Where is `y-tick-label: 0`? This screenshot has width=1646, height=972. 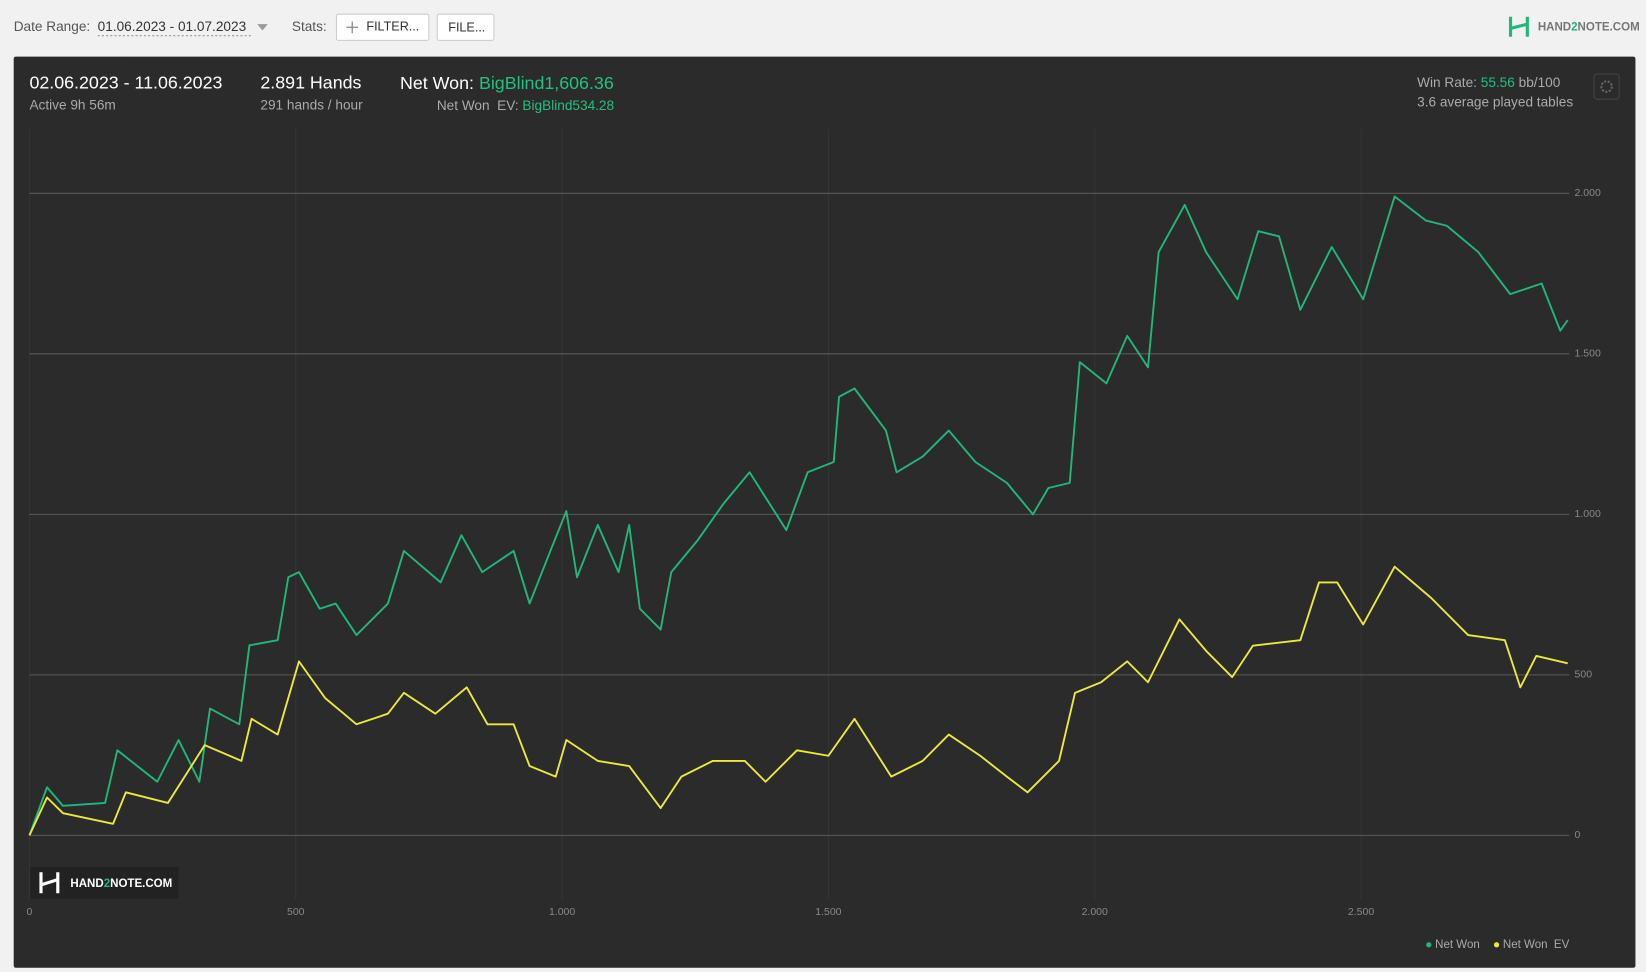
y-tick-label: 0 is located at coordinates (1578, 835).